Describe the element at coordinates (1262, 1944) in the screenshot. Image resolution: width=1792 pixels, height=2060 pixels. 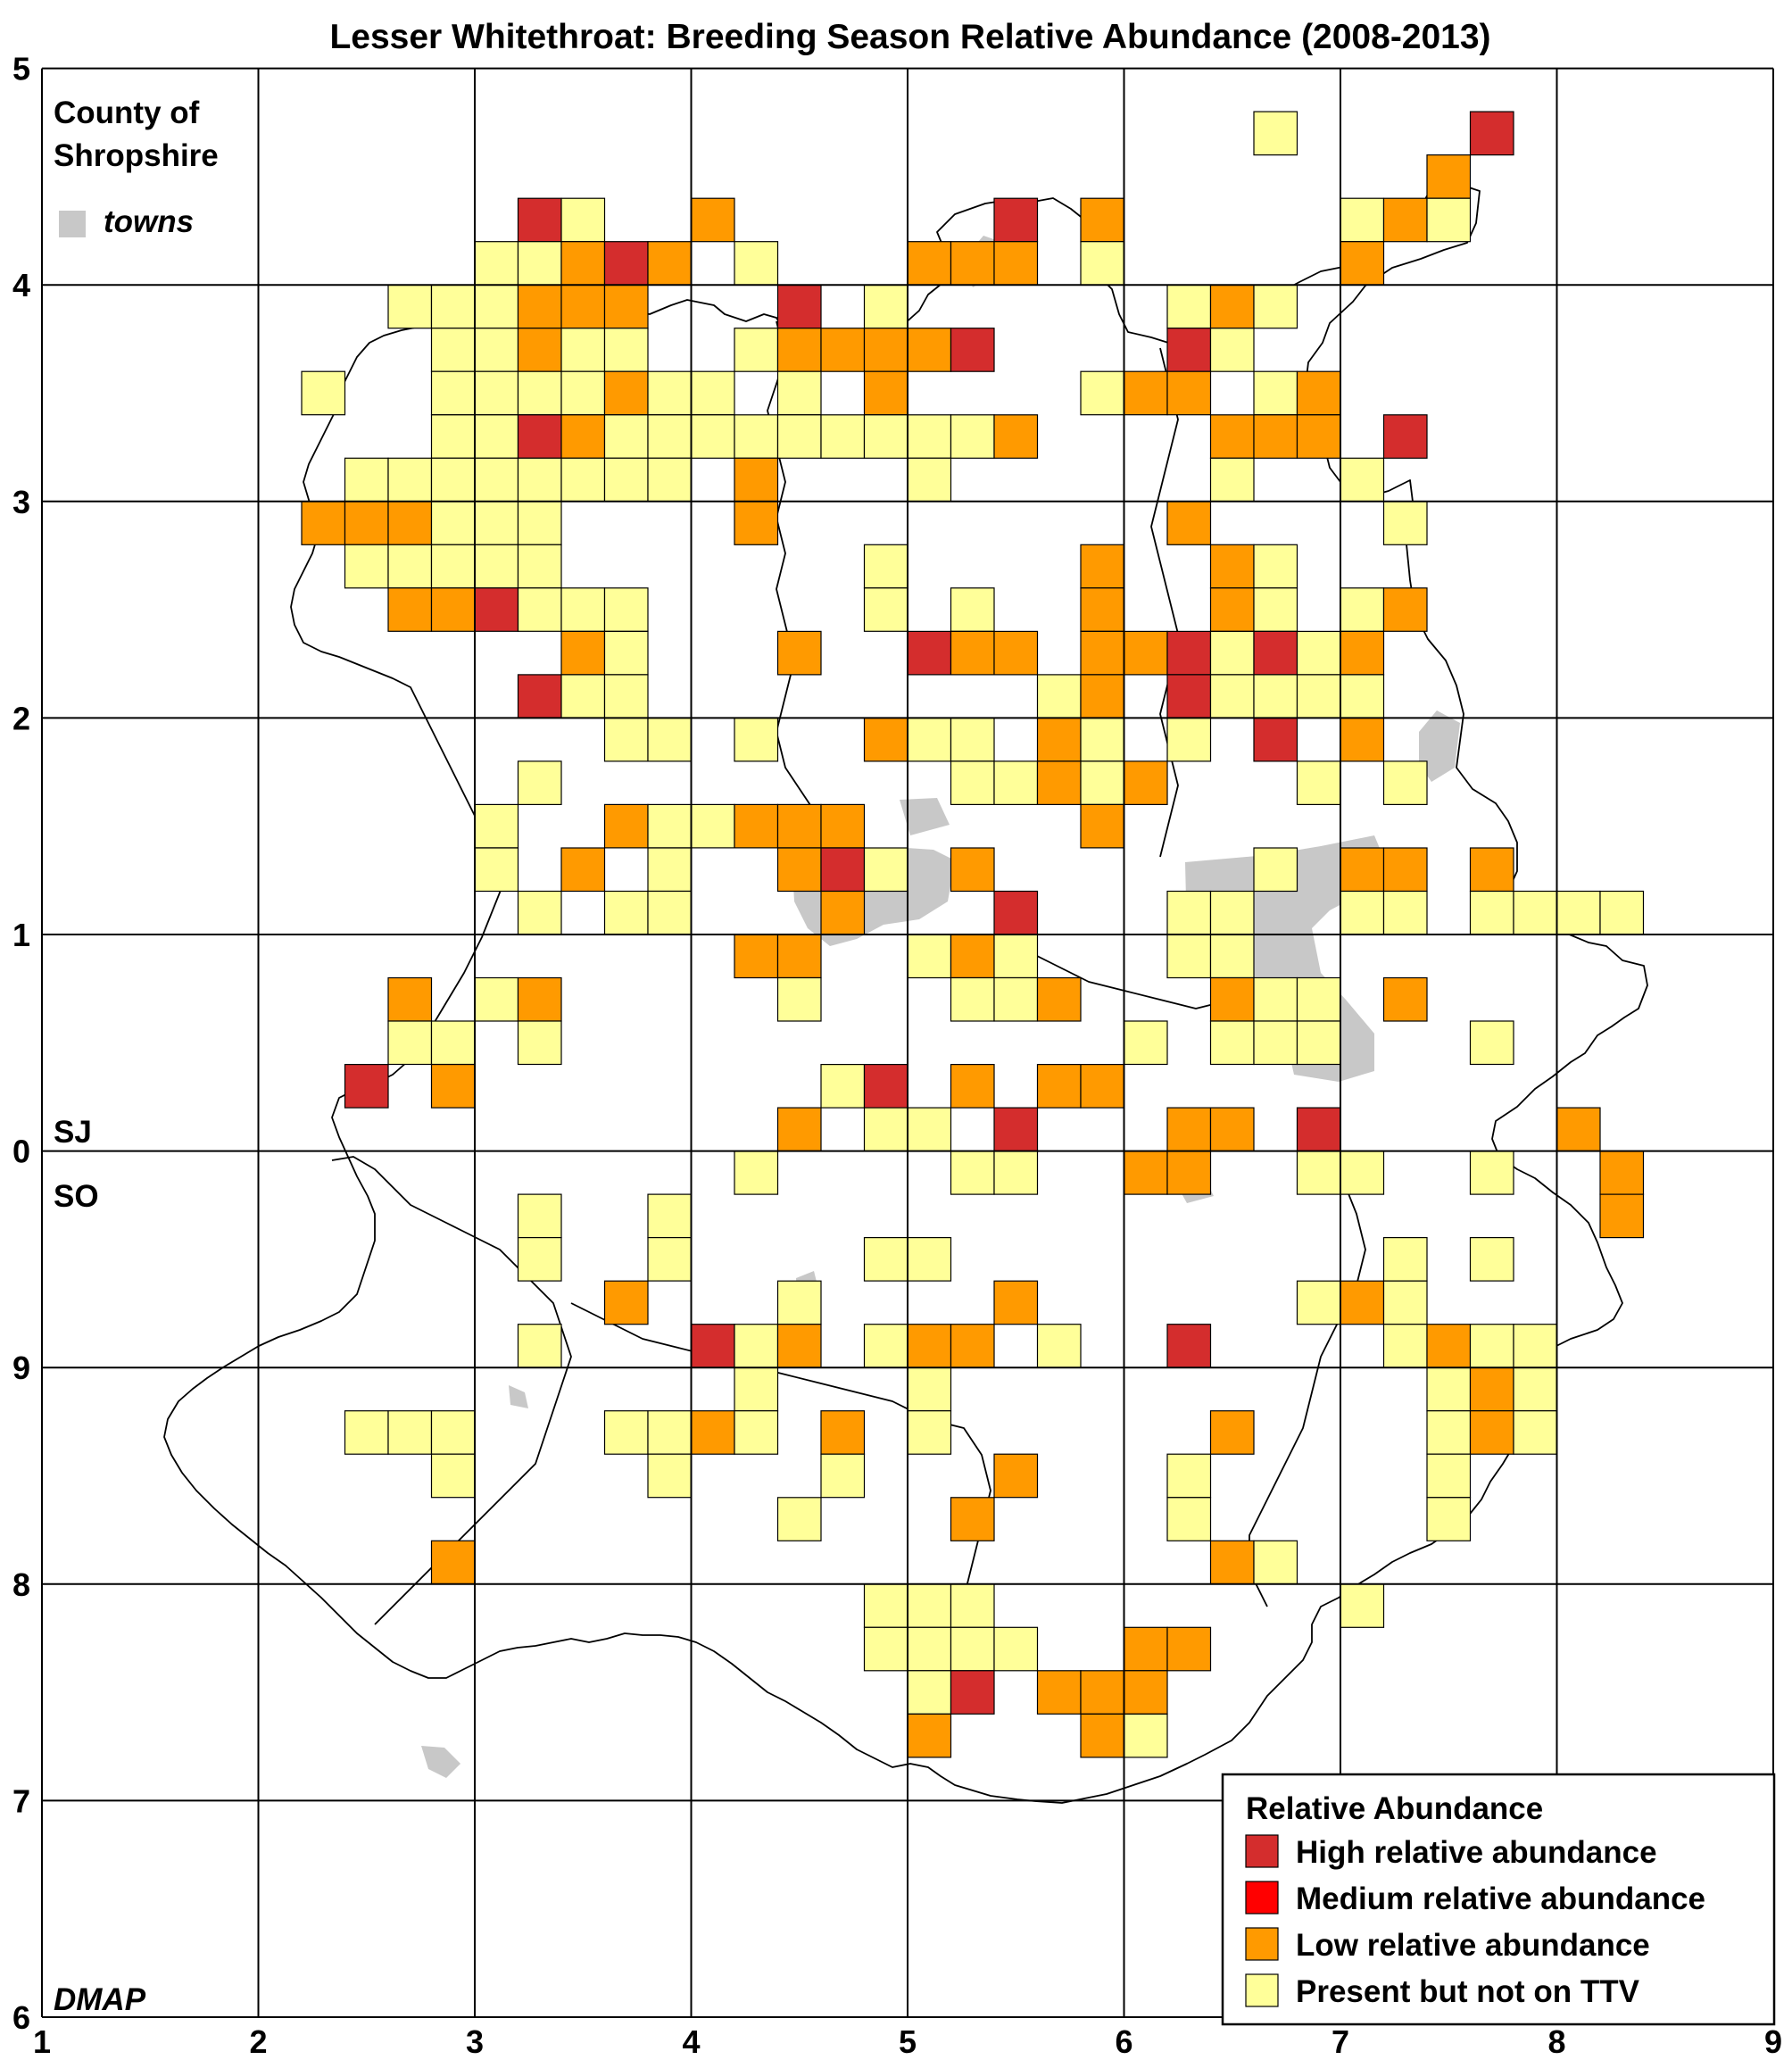
I see `legend-swatch-low` at that location.